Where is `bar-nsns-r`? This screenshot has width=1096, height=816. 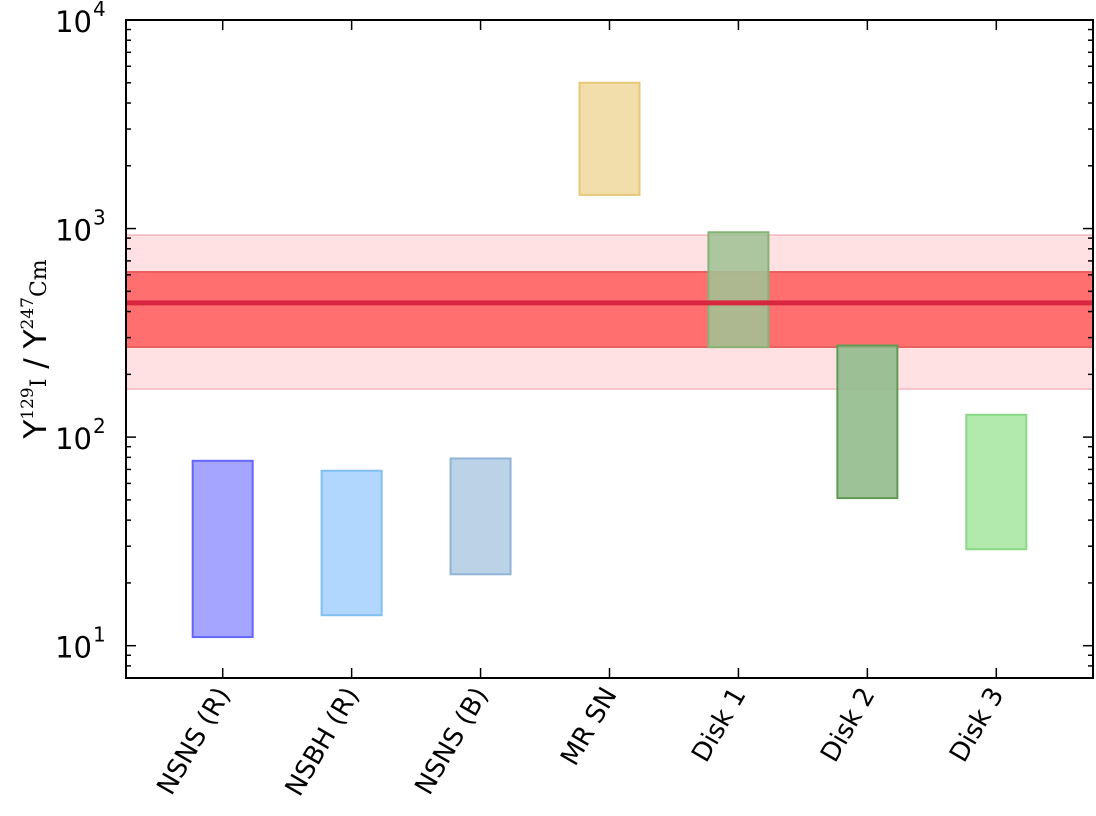 bar-nsns-r is located at coordinates (222, 549).